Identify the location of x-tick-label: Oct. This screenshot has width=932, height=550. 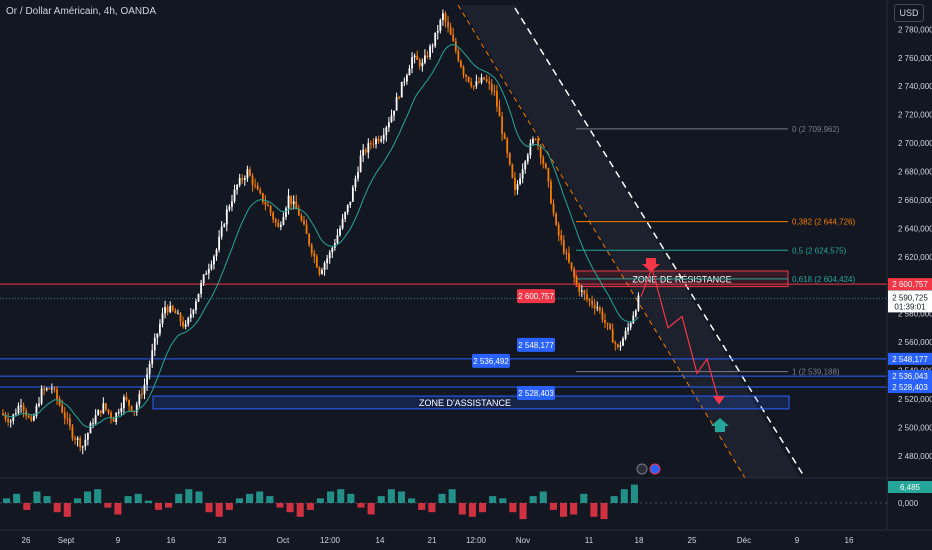
(283, 540).